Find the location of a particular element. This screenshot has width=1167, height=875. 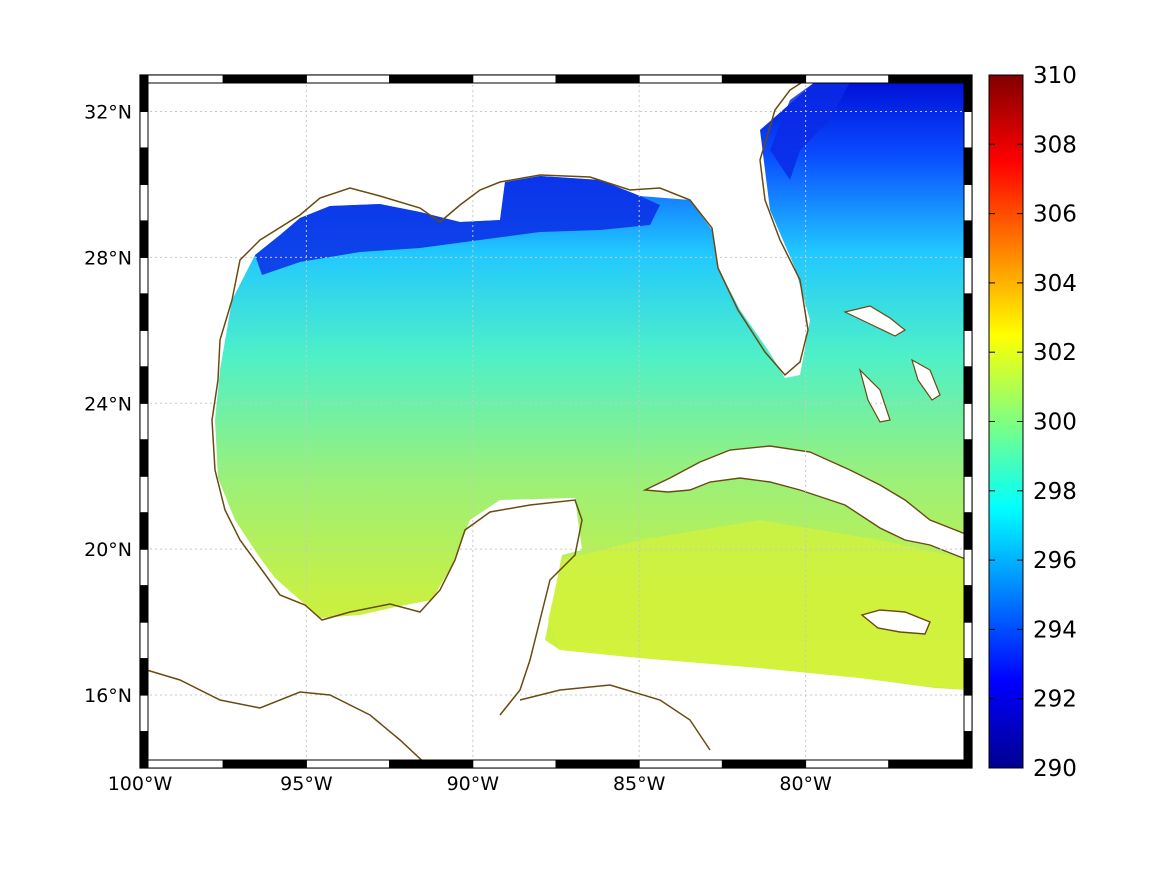

colorbar-tick-labels: 290 292 294 296 298 300 302 304 306 308 310 is located at coordinates (1033, 422).